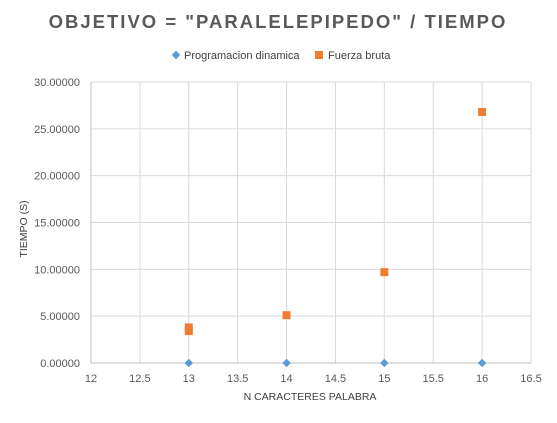  I want to click on x-tick-label: 14, so click(286, 379).